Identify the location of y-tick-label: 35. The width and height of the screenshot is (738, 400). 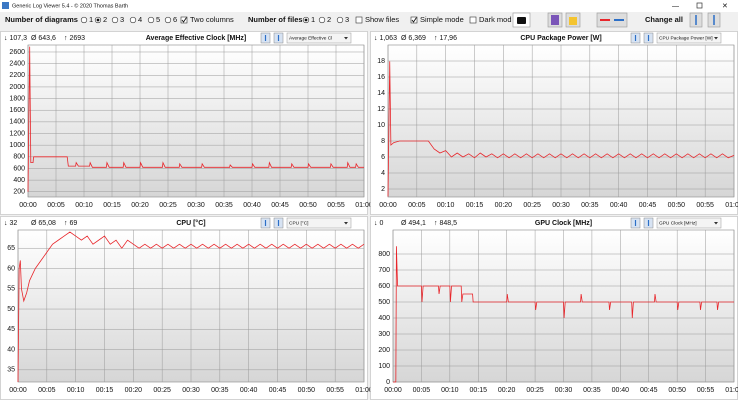
(11, 370).